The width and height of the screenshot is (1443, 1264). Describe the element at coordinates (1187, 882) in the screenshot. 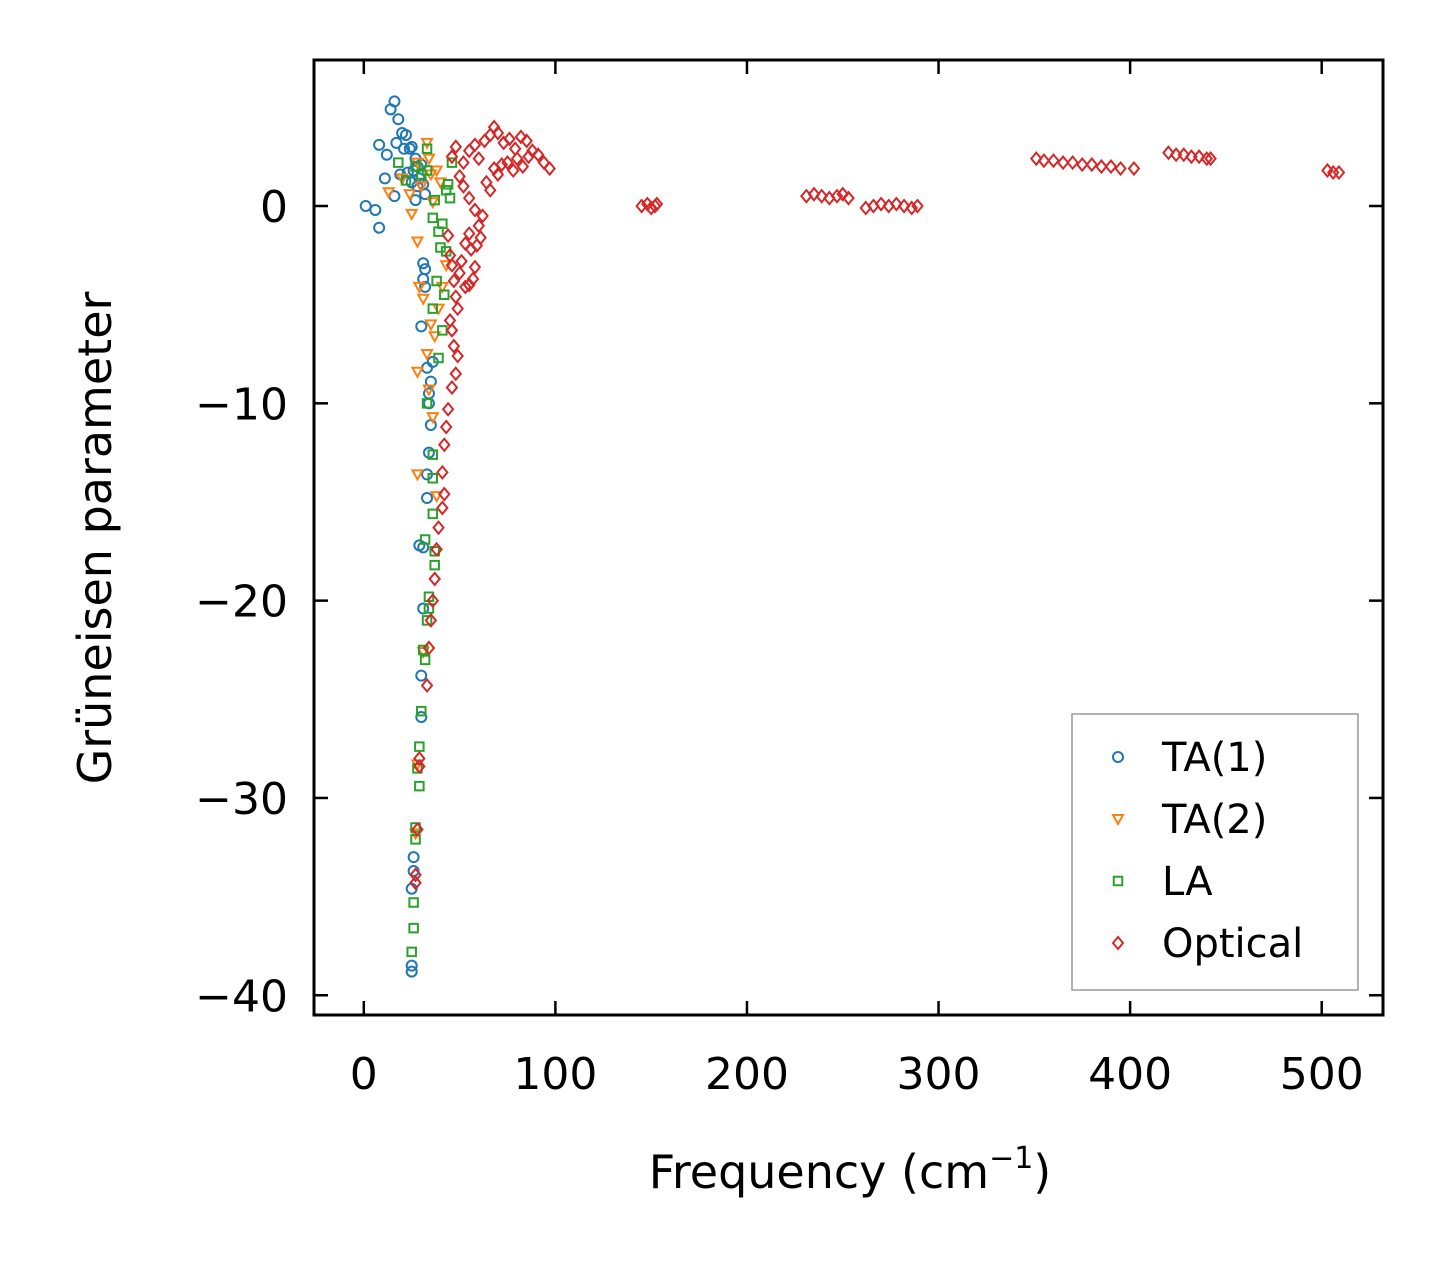

I see `legend-label-la: LA` at that location.